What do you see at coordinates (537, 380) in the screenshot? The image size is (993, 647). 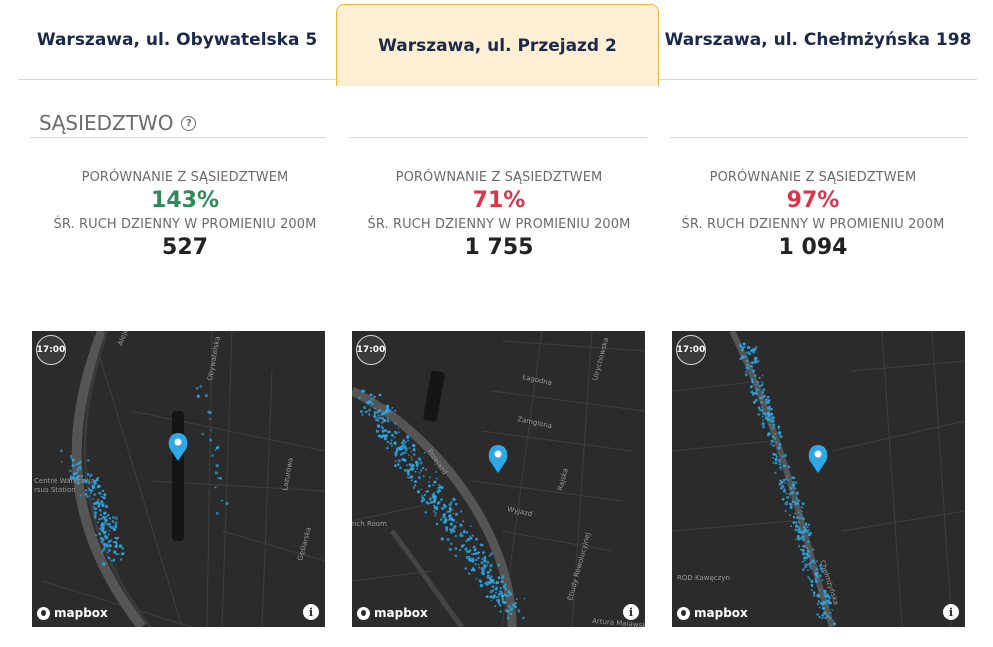 I see `svg-text: Łagodna` at bounding box center [537, 380].